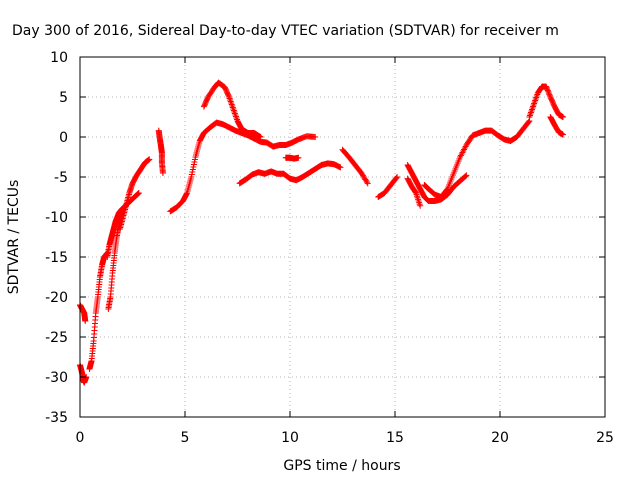 Image resolution: width=640 pixels, height=480 pixels. I want to click on x-tick-label: 10, so click(290, 438).